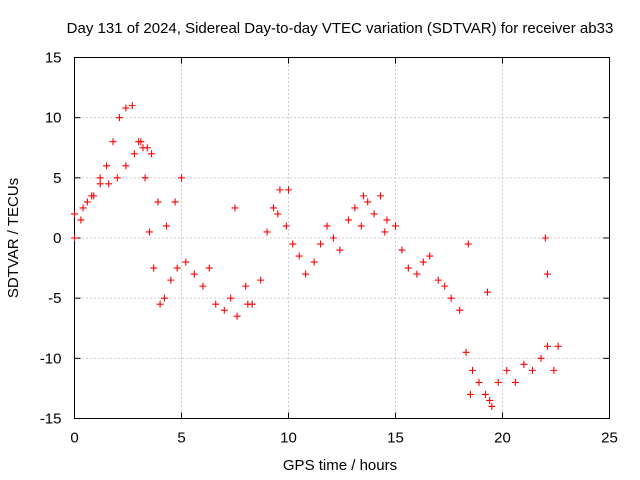  I want to click on x-tick-labels: 0 5 10 15 20 25, so click(344, 438).